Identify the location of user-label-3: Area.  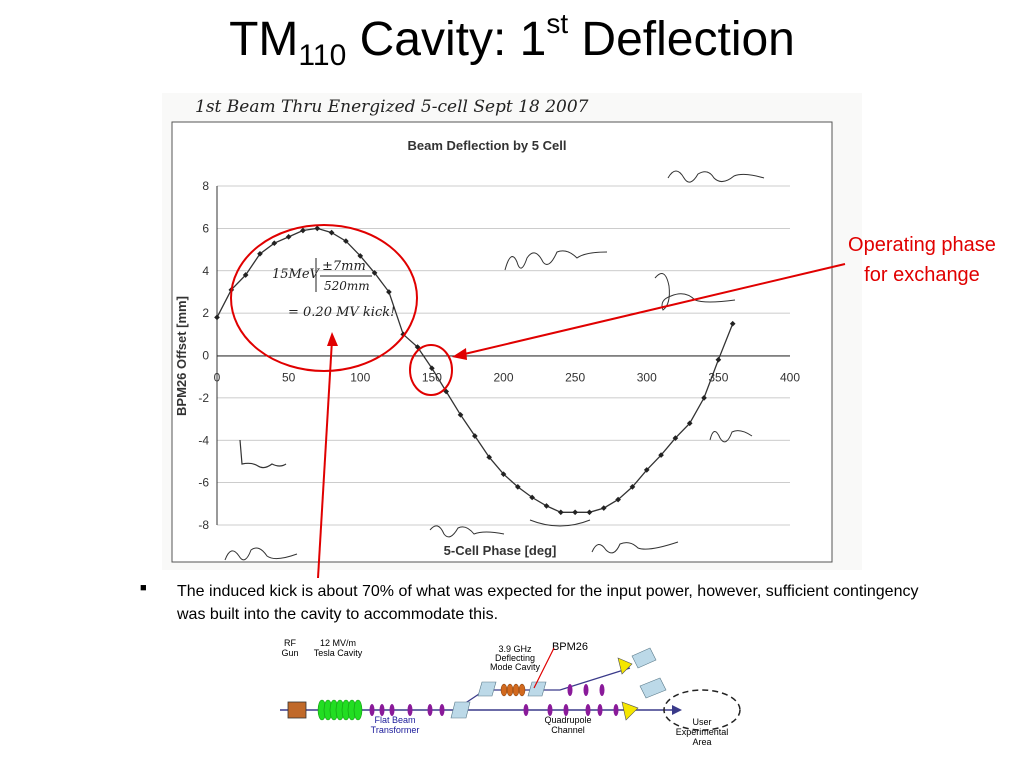
(701, 742).